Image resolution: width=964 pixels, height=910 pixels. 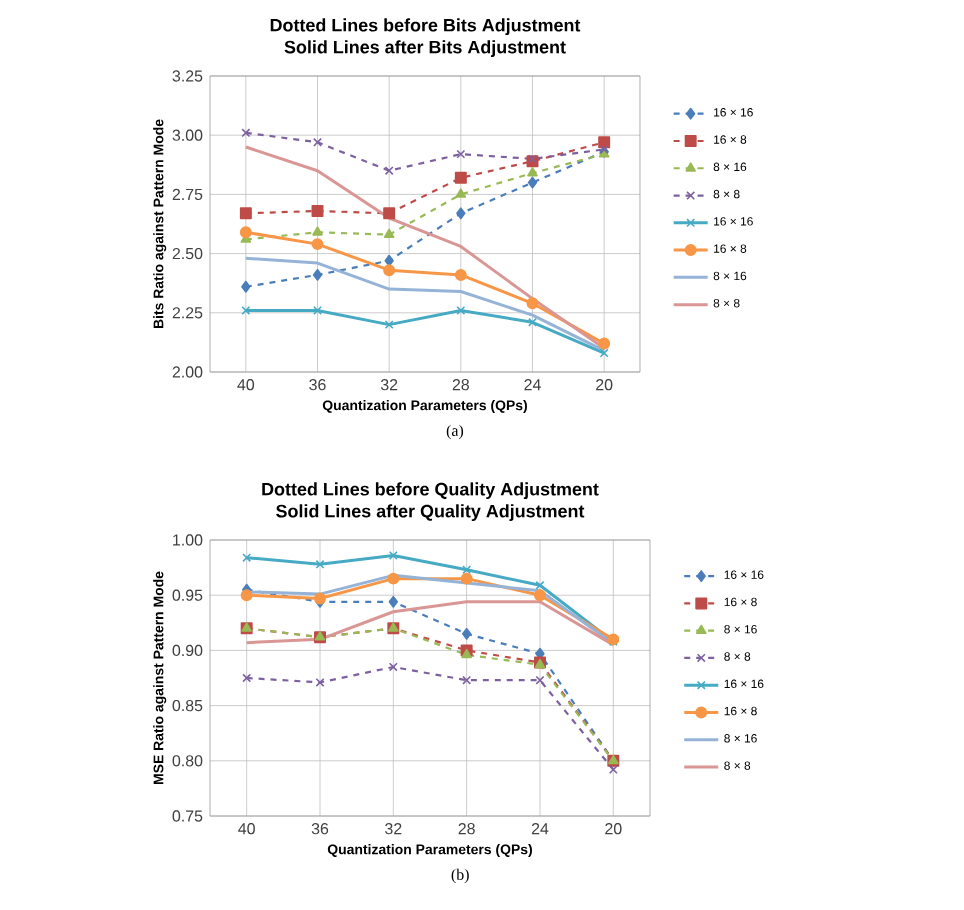 What do you see at coordinates (425, 48) in the screenshot?
I see `chart-subtitle: Solid Lines after Bits Adjustment` at bounding box center [425, 48].